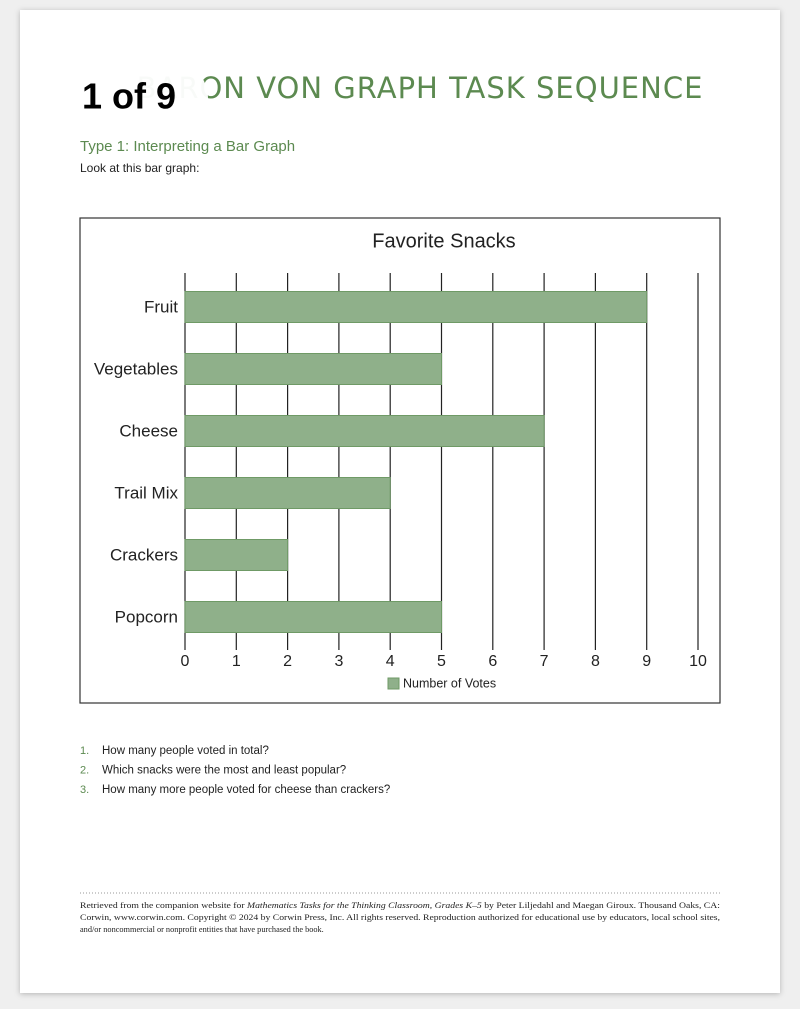 The width and height of the screenshot is (800, 1009). What do you see at coordinates (136, 368) in the screenshot?
I see `y-tick-label: Vegetables` at bounding box center [136, 368].